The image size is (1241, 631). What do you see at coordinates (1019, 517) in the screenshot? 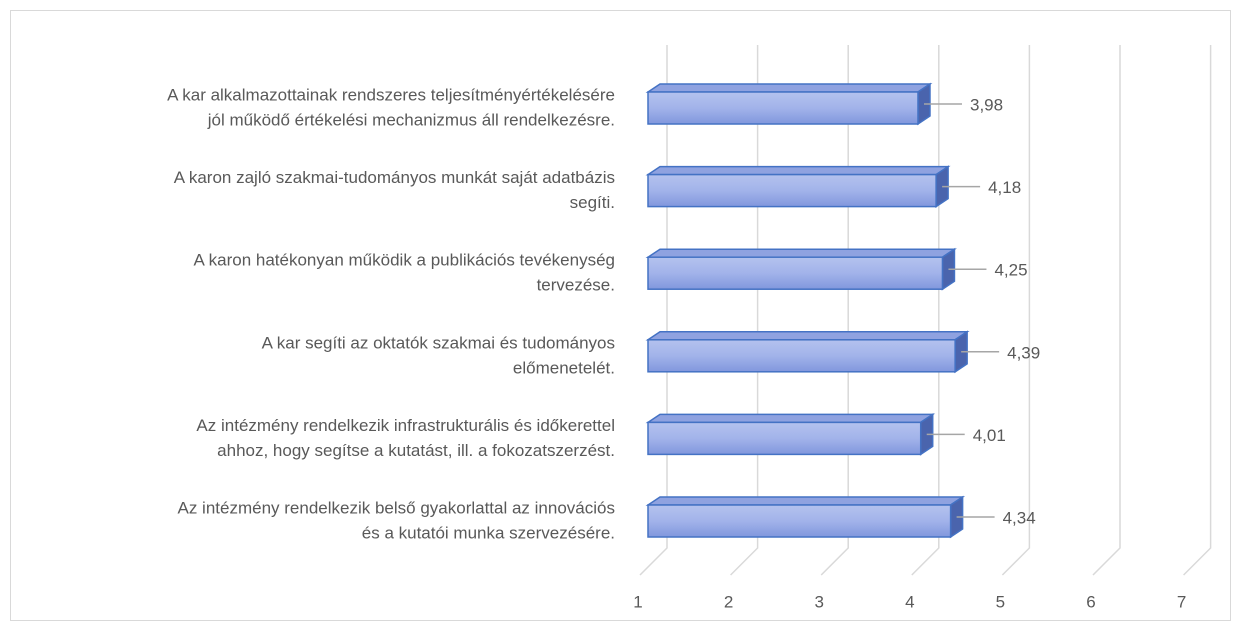
I see `value-label: 4,34` at bounding box center [1019, 517].